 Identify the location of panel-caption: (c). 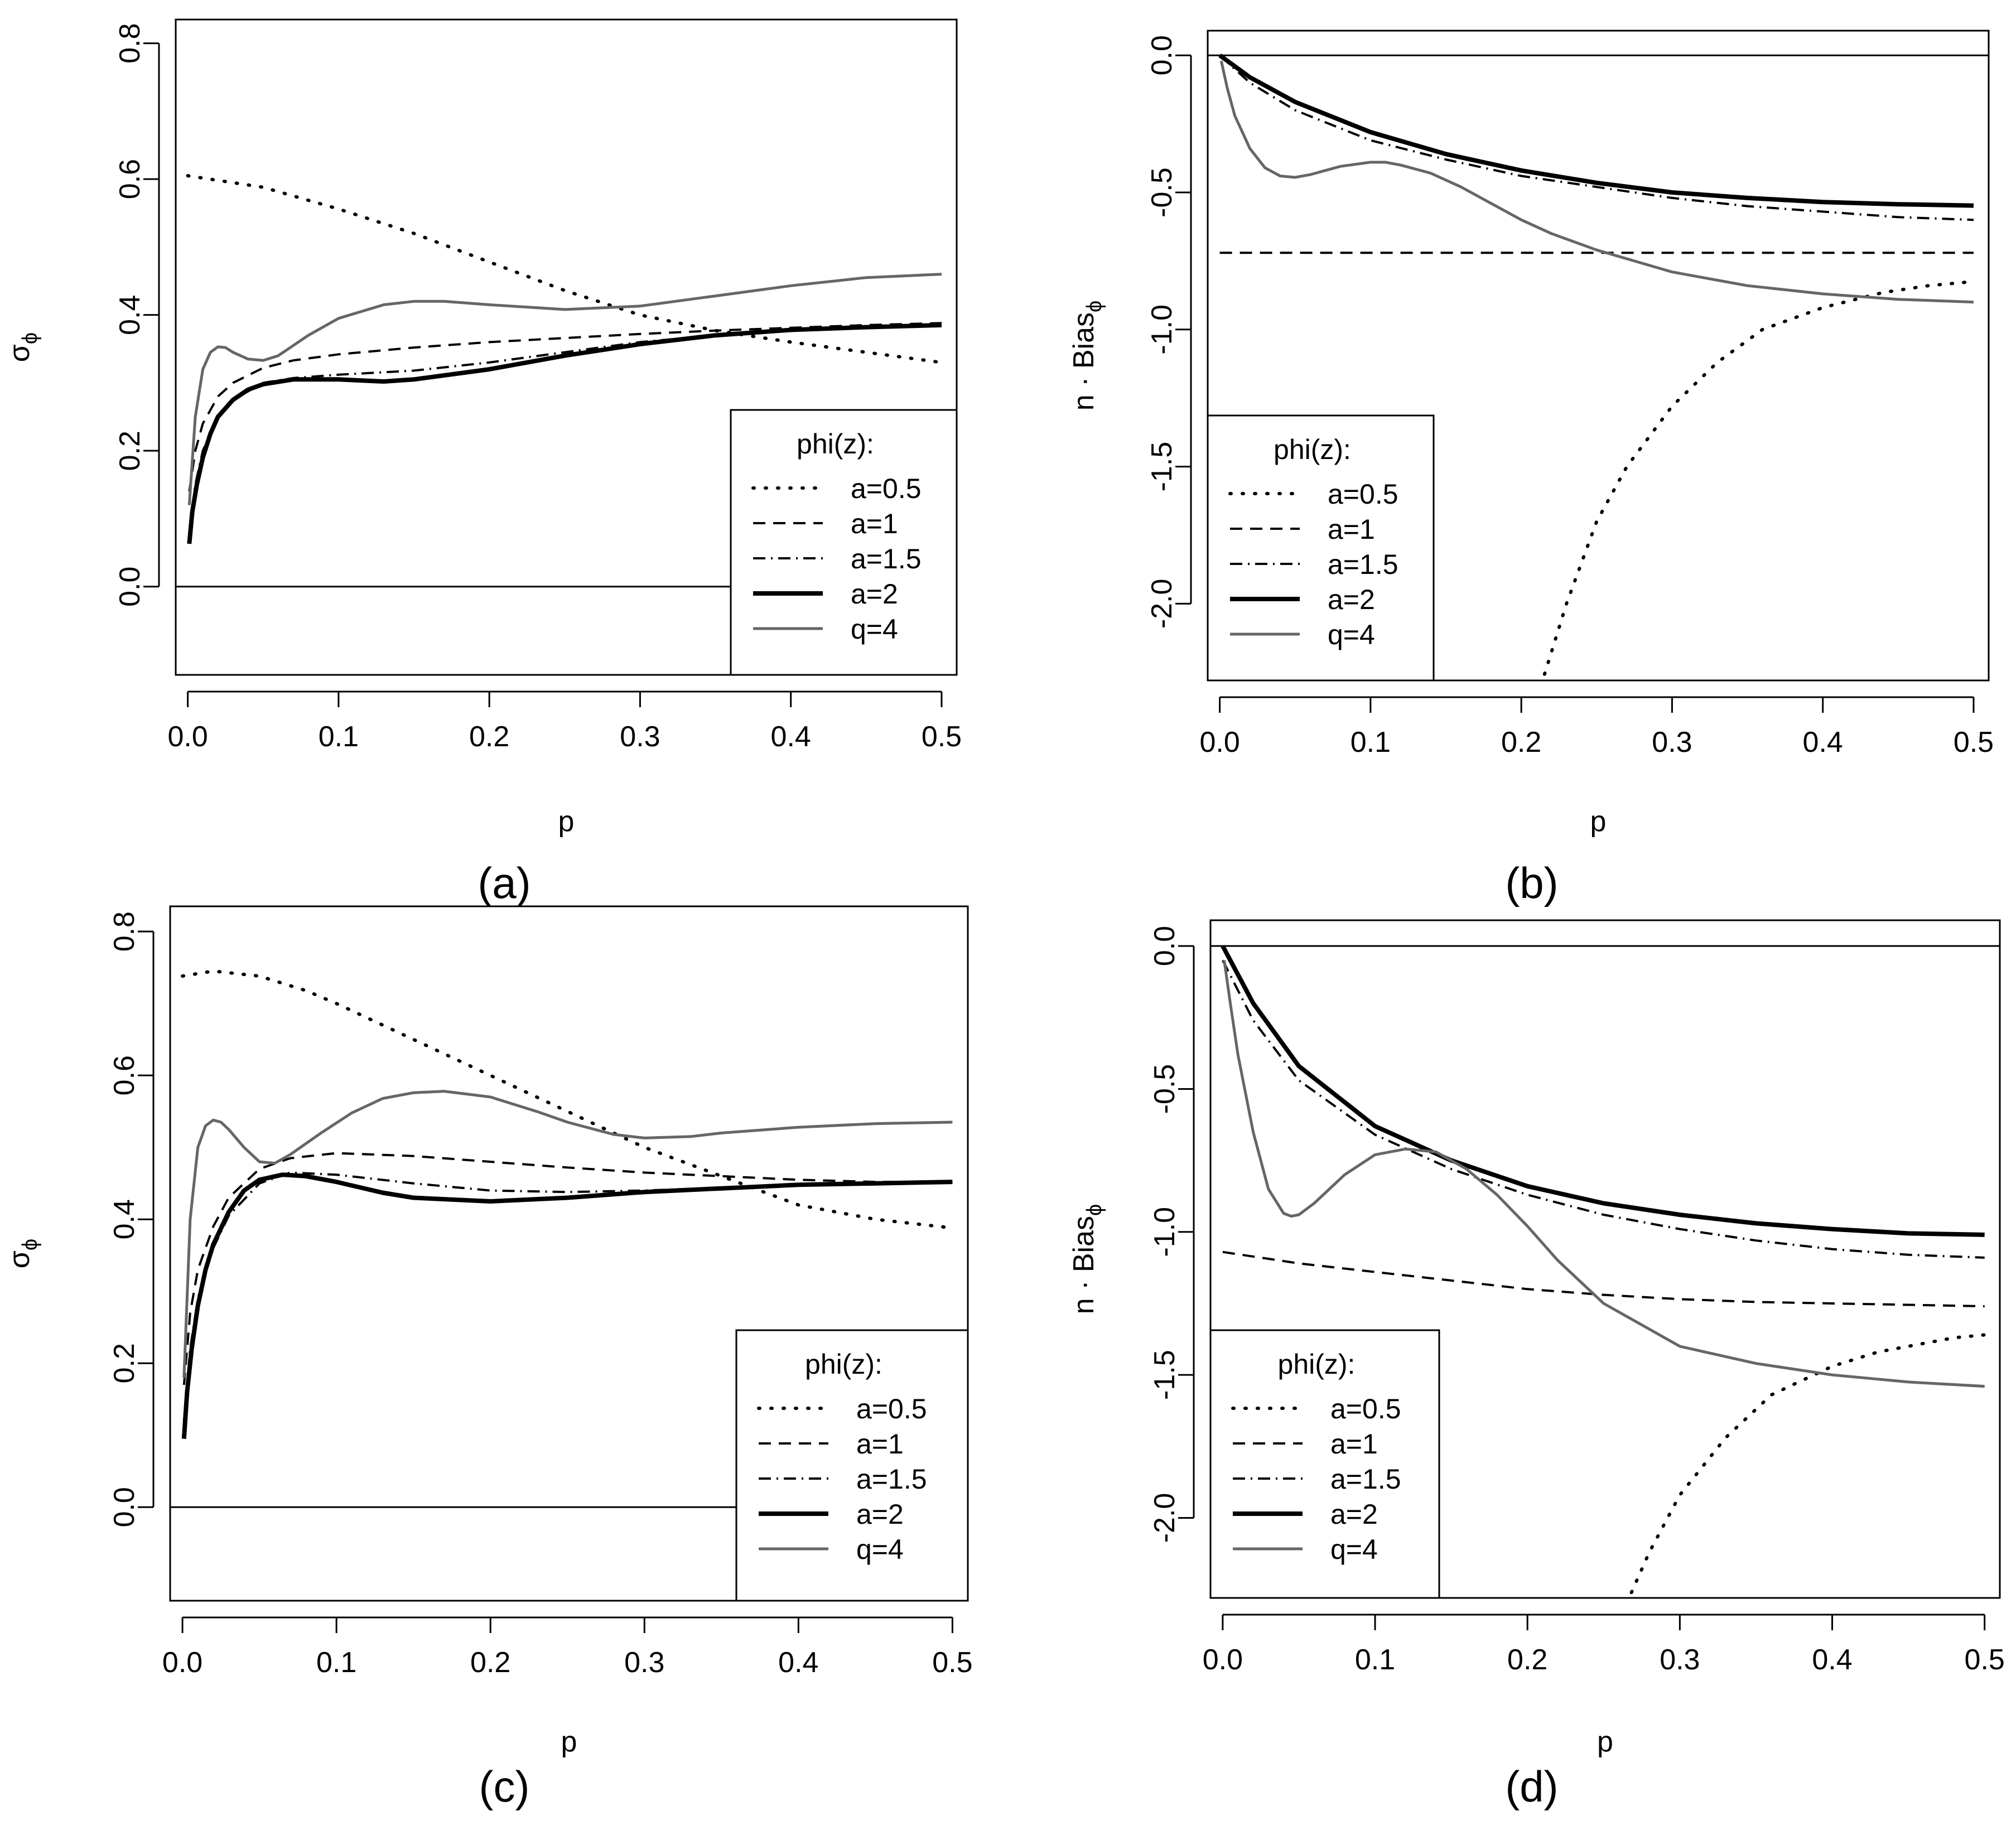
(504, 1786).